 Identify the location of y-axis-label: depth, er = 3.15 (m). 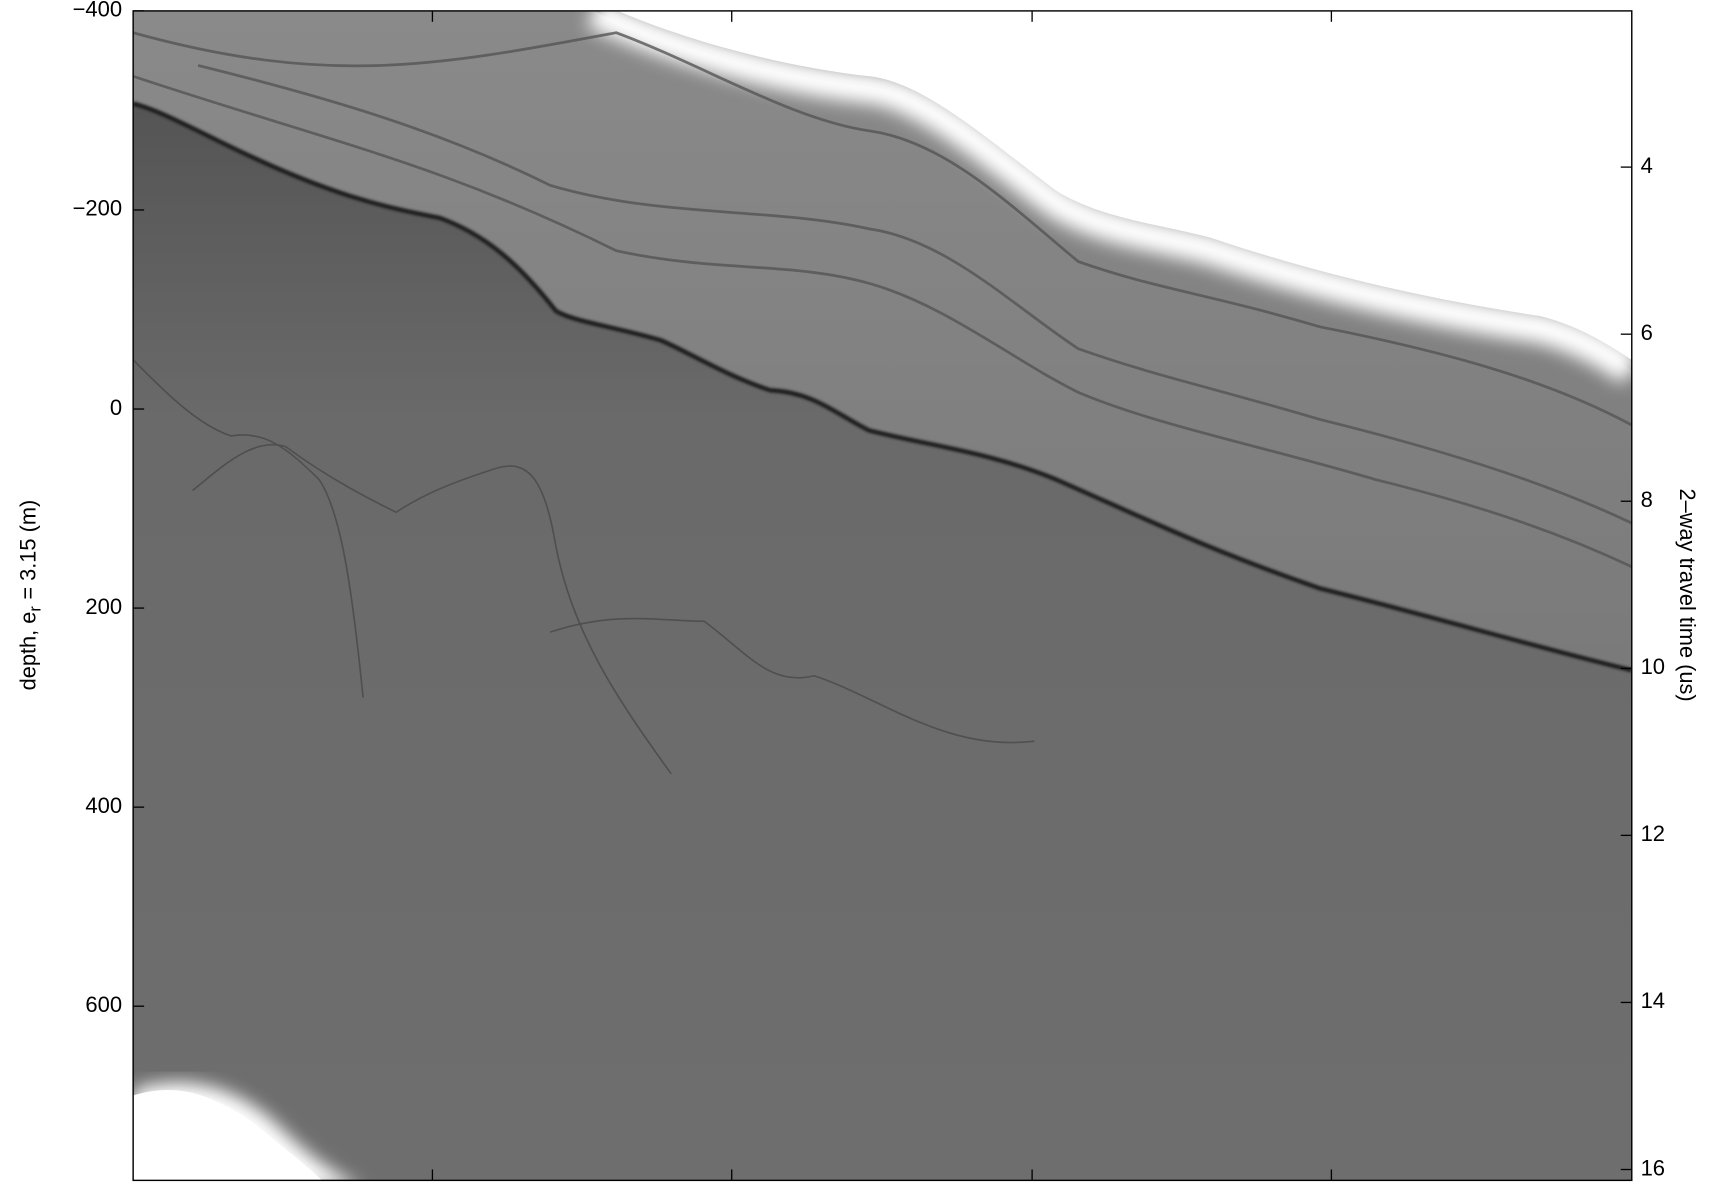
(29, 595).